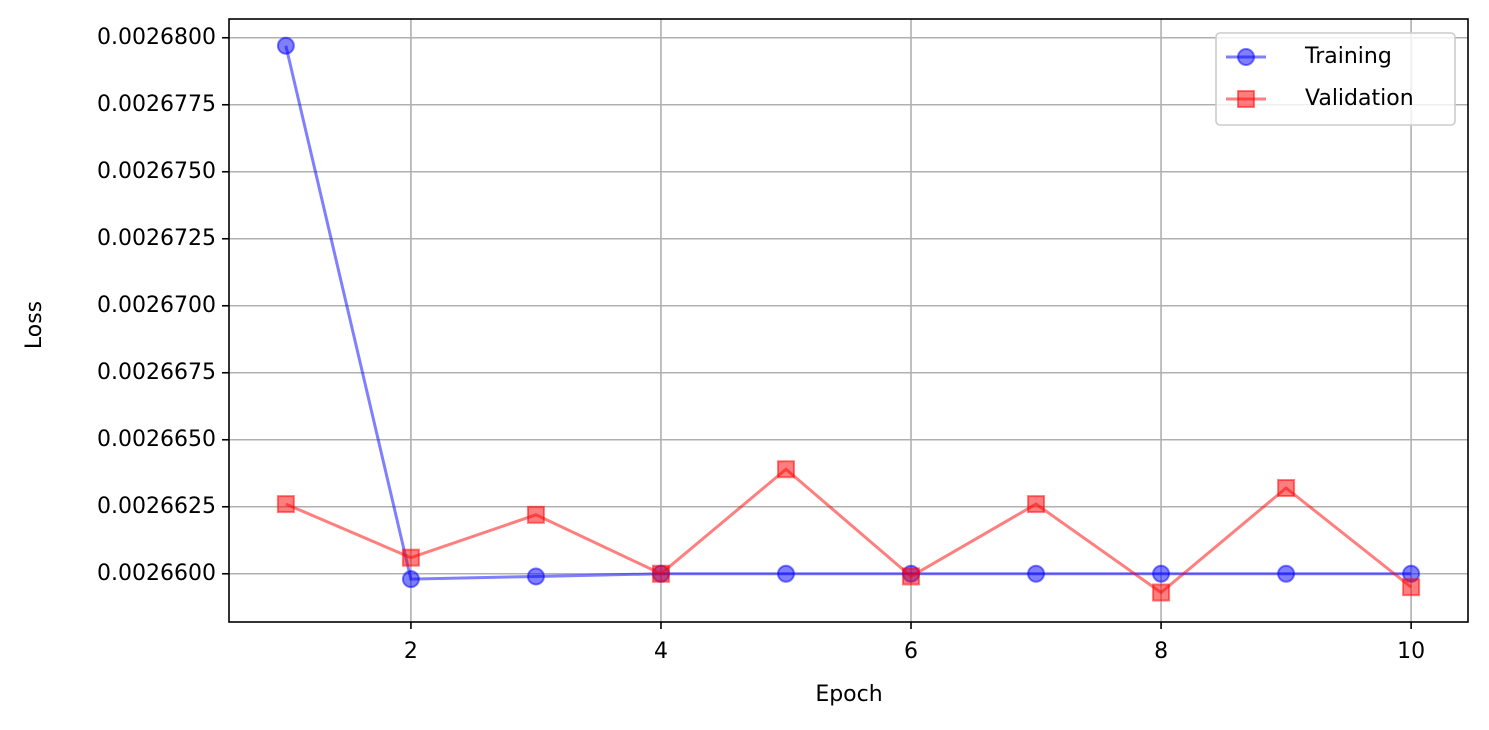 This screenshot has width=1489, height=730. I want to click on y-tick-label: 0.0026675, so click(156, 372).